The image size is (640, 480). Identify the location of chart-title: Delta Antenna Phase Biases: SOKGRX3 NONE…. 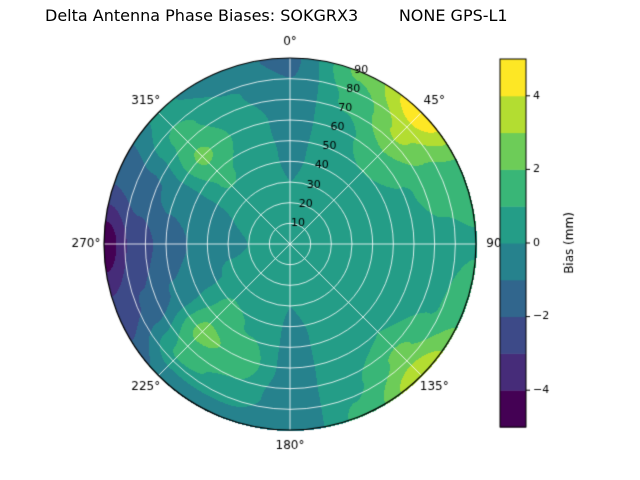
(276, 15).